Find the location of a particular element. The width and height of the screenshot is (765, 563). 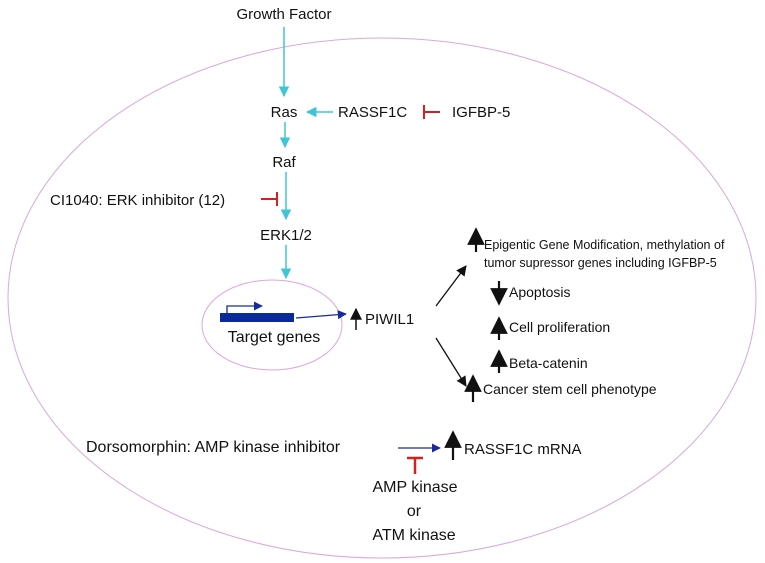

beta-catenin-label: Beta-catenin is located at coordinates (548, 363).